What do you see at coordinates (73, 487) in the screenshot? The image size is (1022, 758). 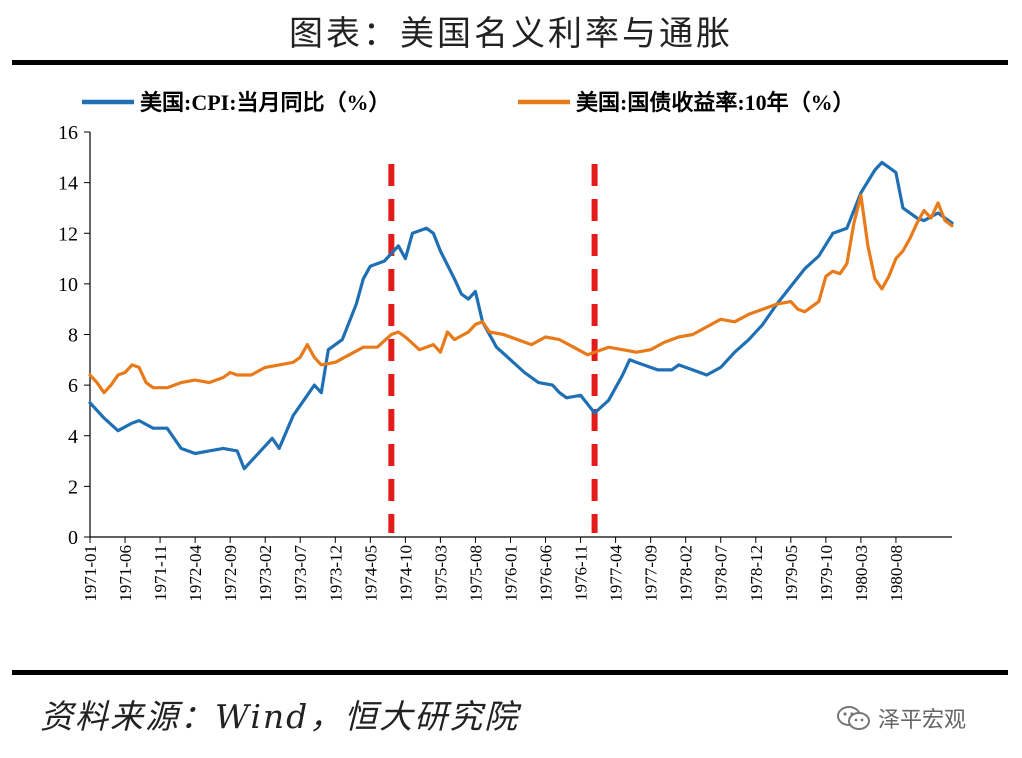 I see `y-tick-label: 2` at bounding box center [73, 487].